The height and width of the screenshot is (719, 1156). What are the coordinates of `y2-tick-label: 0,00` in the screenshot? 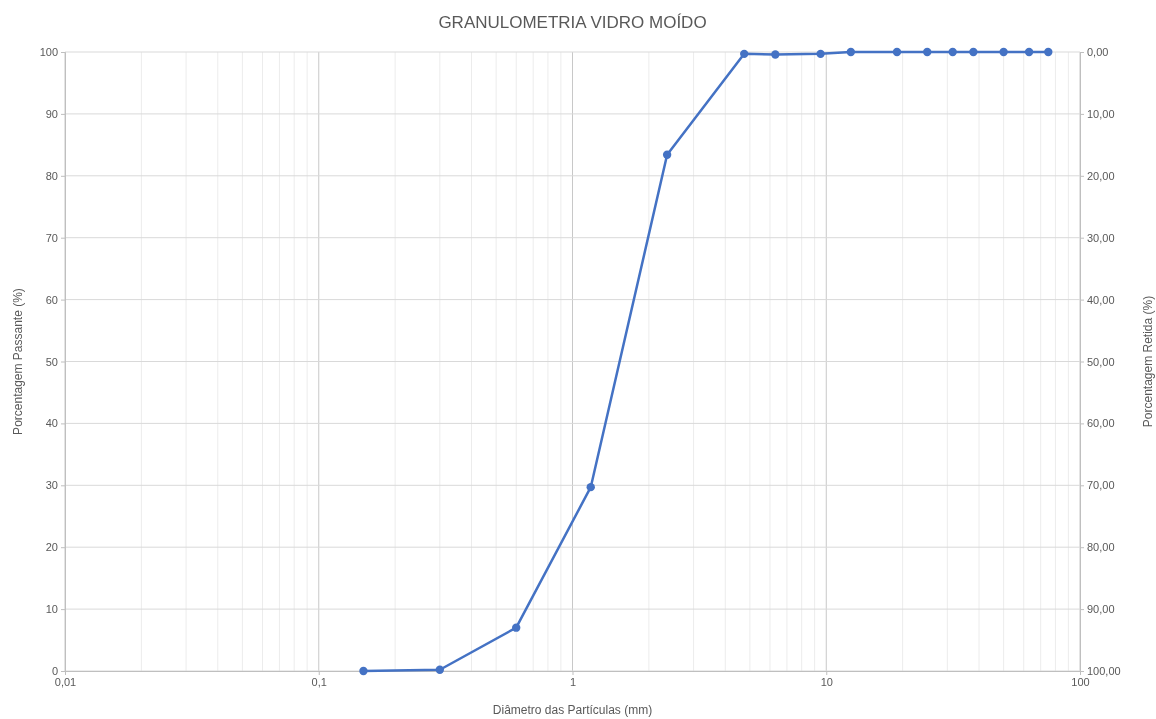 It's located at (1098, 52).